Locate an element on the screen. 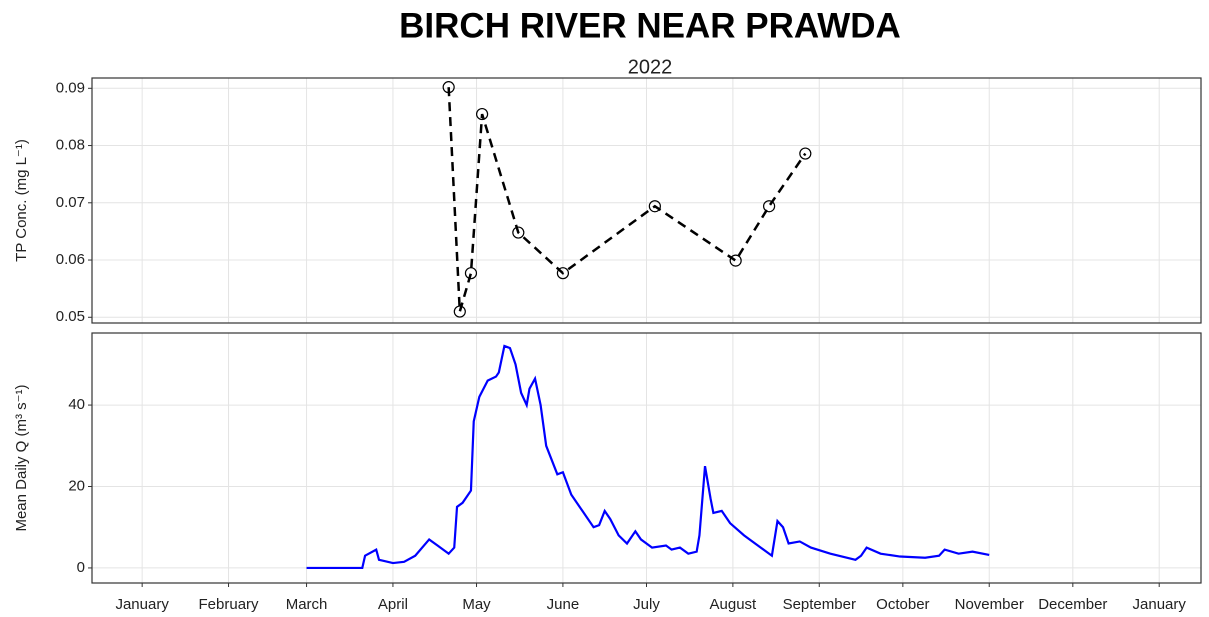 The width and height of the screenshot is (1209, 617). chart-subtitle: 2022 is located at coordinates (650, 67).